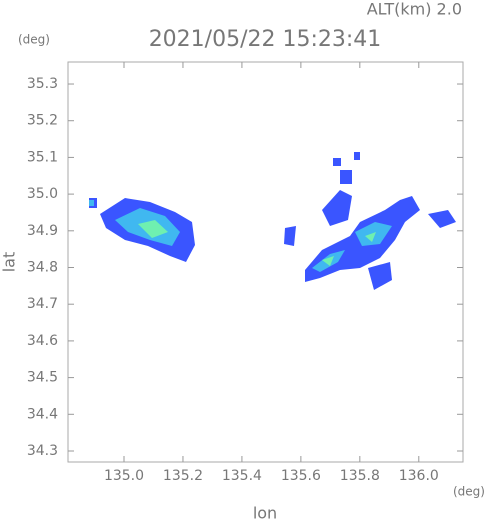 The width and height of the screenshot is (491, 521). What do you see at coordinates (42, 268) in the screenshot?
I see `y-tick-label: 34.8` at bounding box center [42, 268].